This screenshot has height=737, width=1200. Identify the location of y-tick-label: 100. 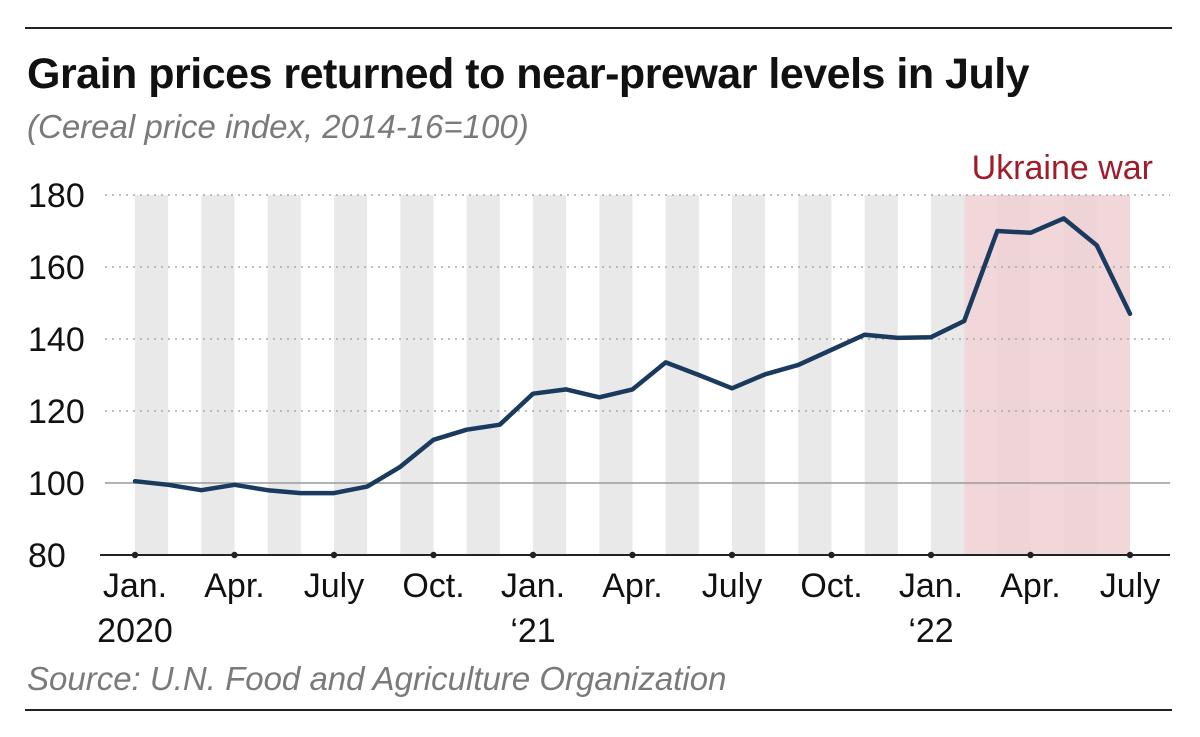
(56, 484).